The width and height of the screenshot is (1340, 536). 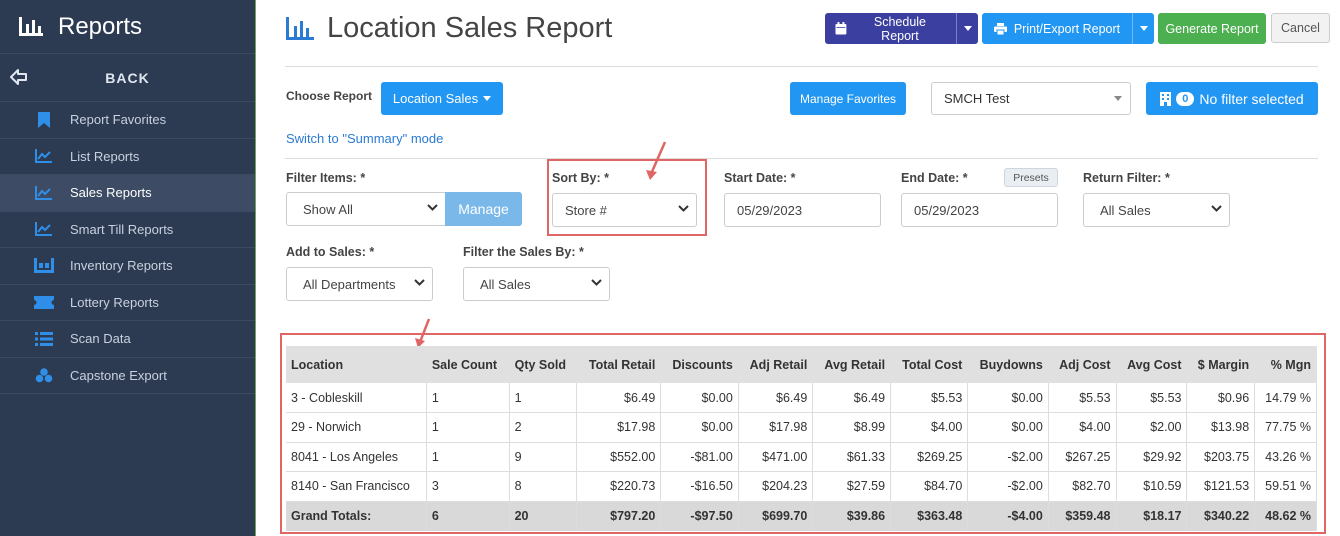 What do you see at coordinates (365, 138) in the screenshot?
I see `switch-summary-mode-link: Switch to "Summary" mode` at bounding box center [365, 138].